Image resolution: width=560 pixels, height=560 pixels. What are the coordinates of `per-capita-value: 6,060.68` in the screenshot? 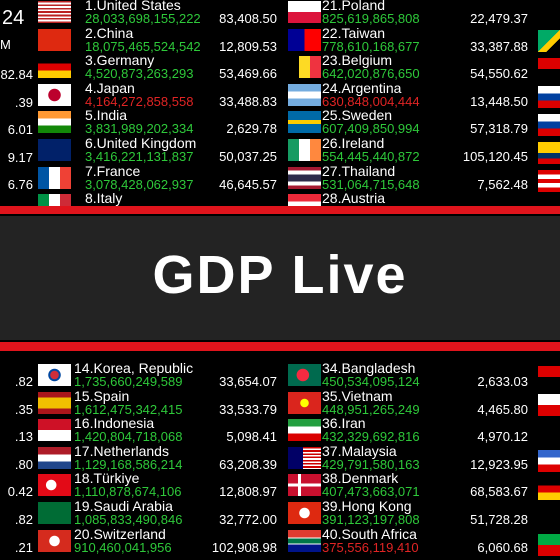 It's located at (502, 547).